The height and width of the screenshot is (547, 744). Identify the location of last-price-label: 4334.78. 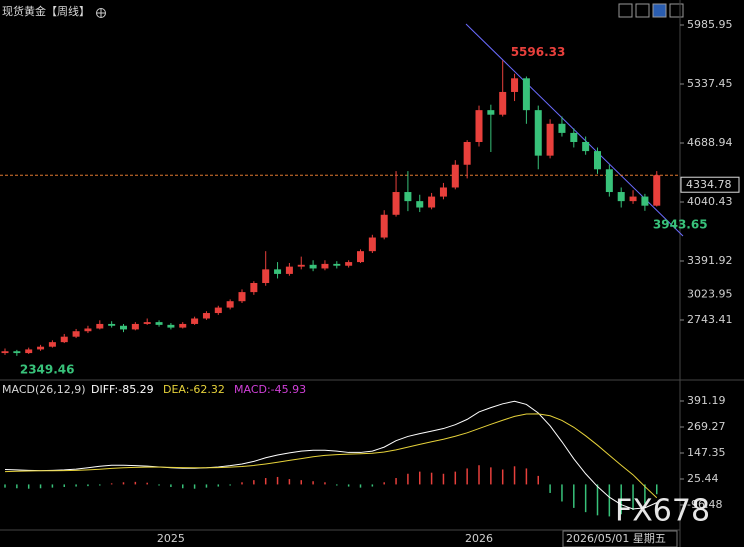
(709, 184).